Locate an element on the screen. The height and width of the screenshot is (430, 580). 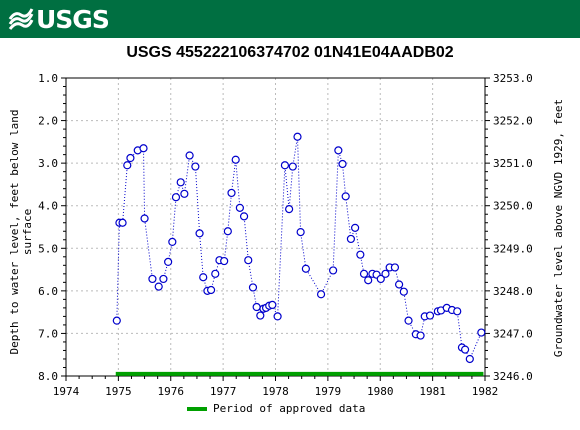
usgs-wave-icon is located at coordinates (21, 19).